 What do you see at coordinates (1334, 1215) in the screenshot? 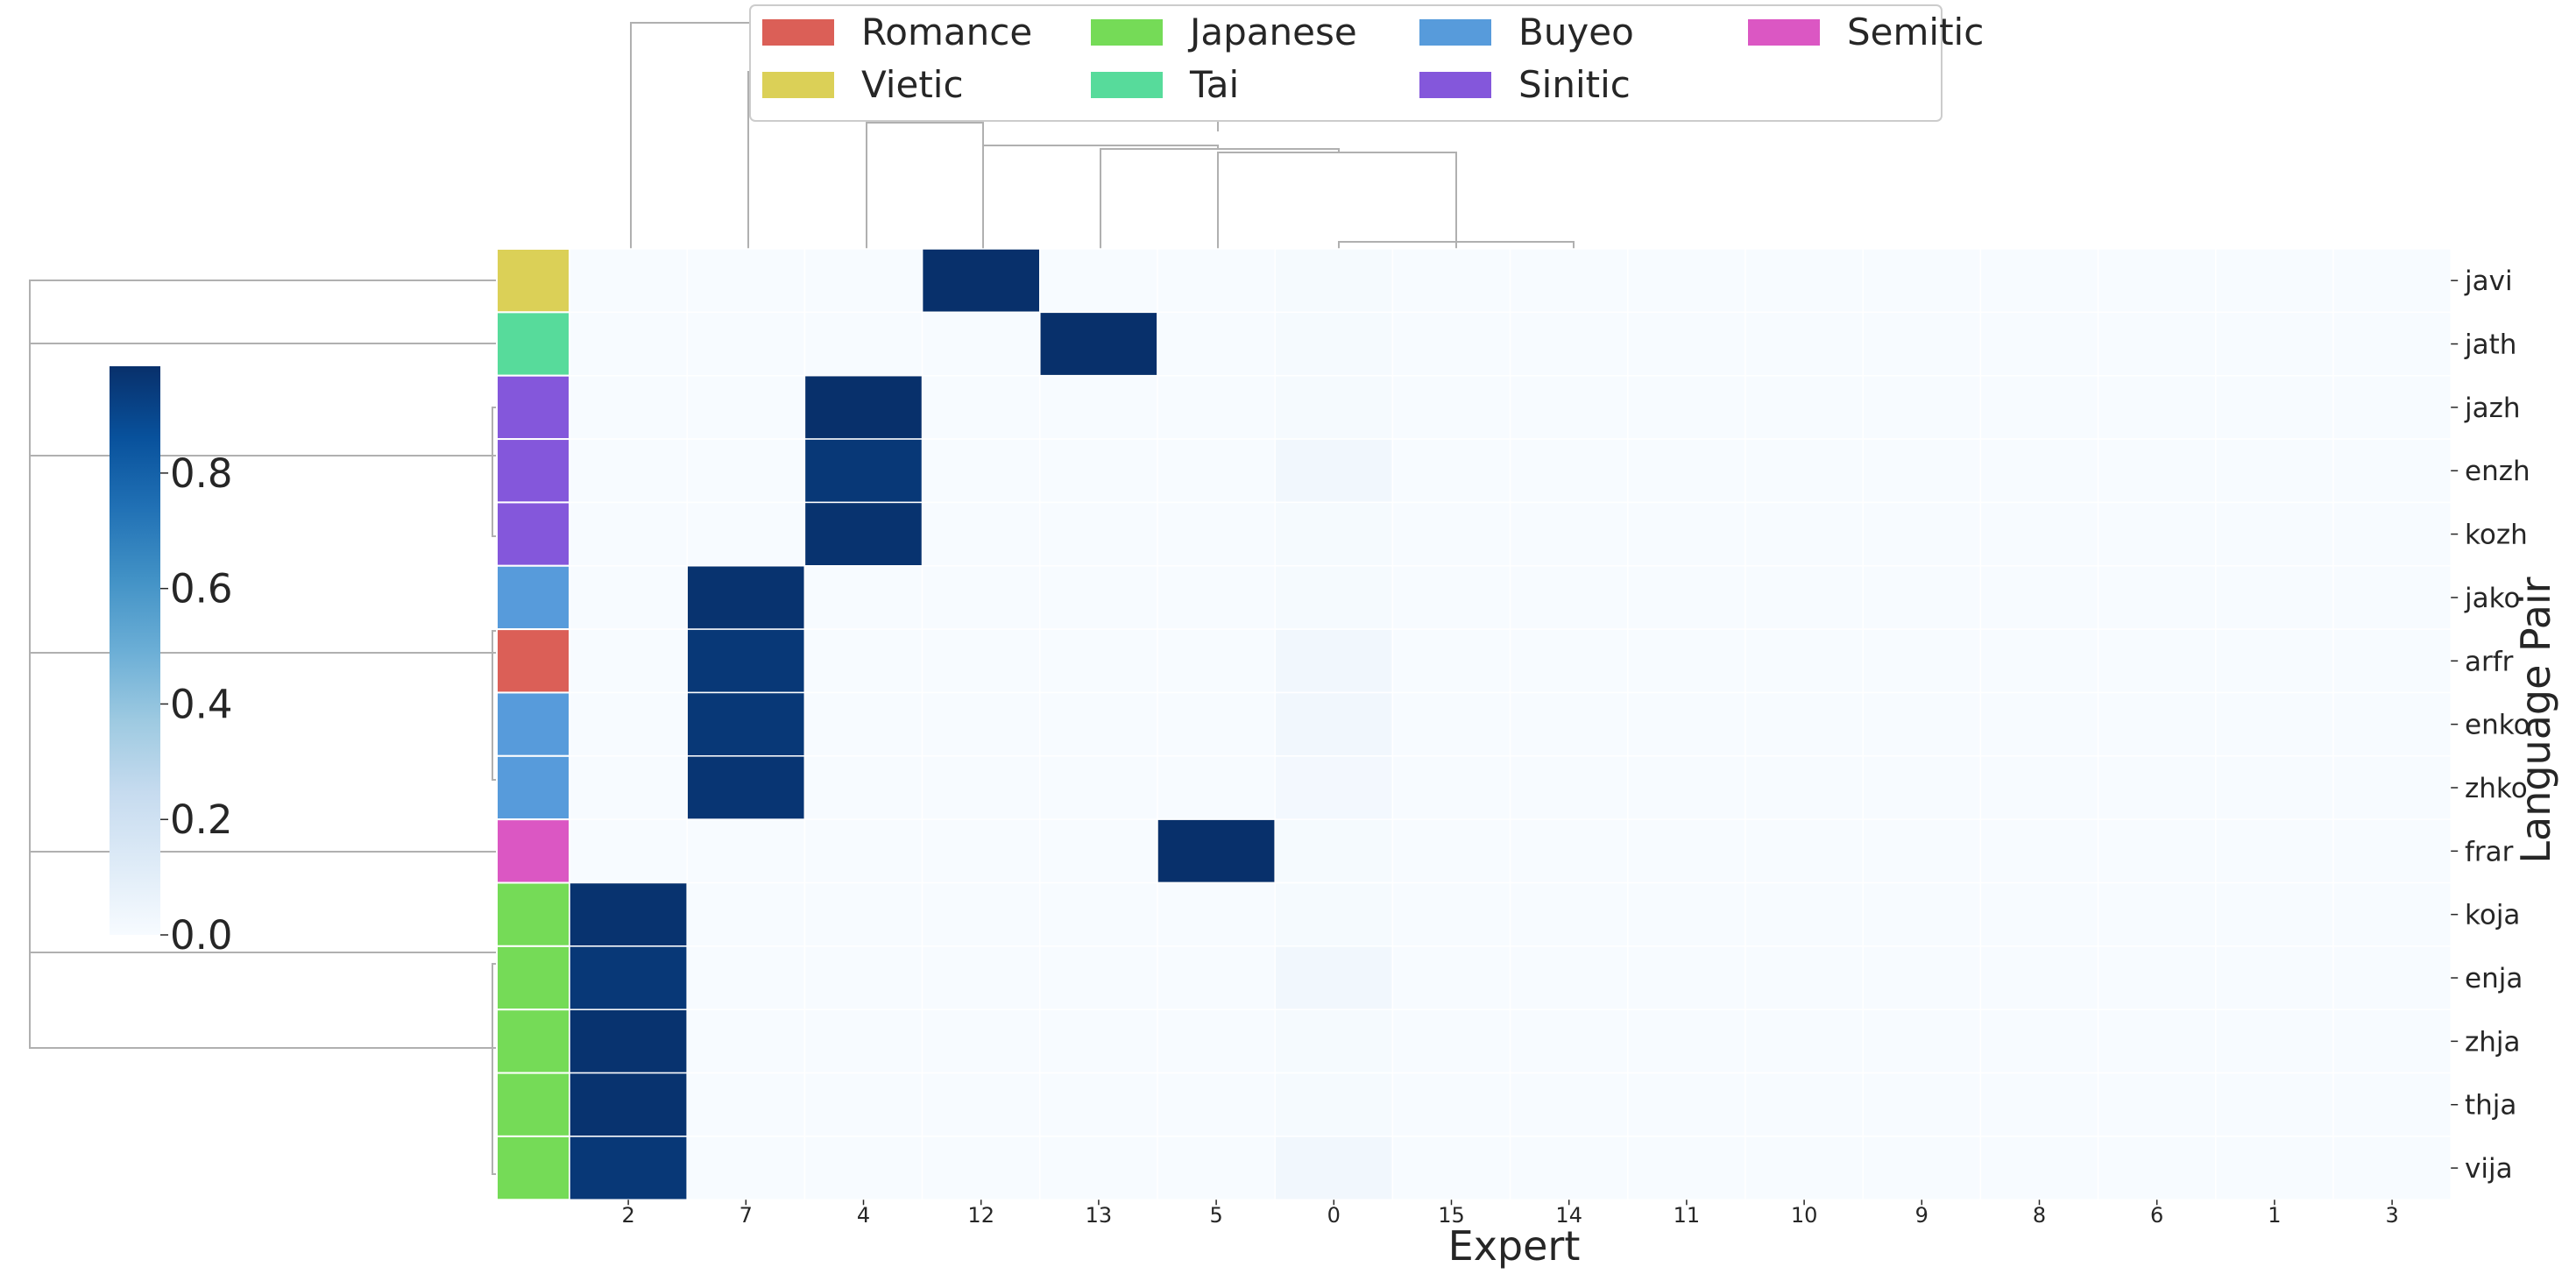
I see `x-tick-label-0: 0` at bounding box center [1334, 1215].